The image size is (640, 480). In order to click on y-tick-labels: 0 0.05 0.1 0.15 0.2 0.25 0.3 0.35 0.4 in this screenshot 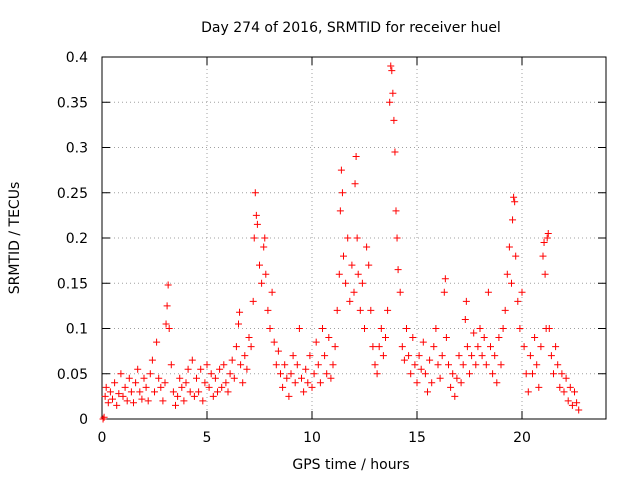, I will do `click(72, 239)`.